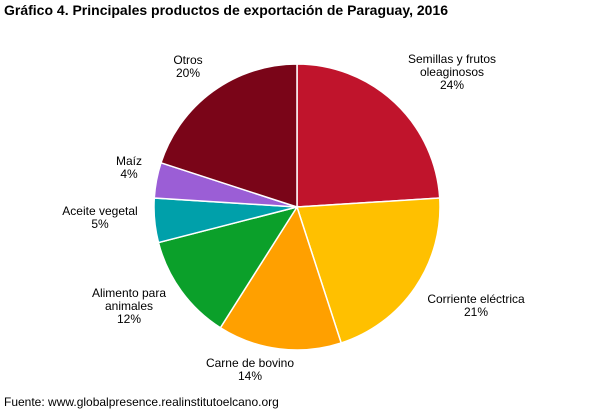 The height and width of the screenshot is (412, 593). Describe the element at coordinates (129, 161) in the screenshot. I see `slice-name-label: Maíz` at that location.